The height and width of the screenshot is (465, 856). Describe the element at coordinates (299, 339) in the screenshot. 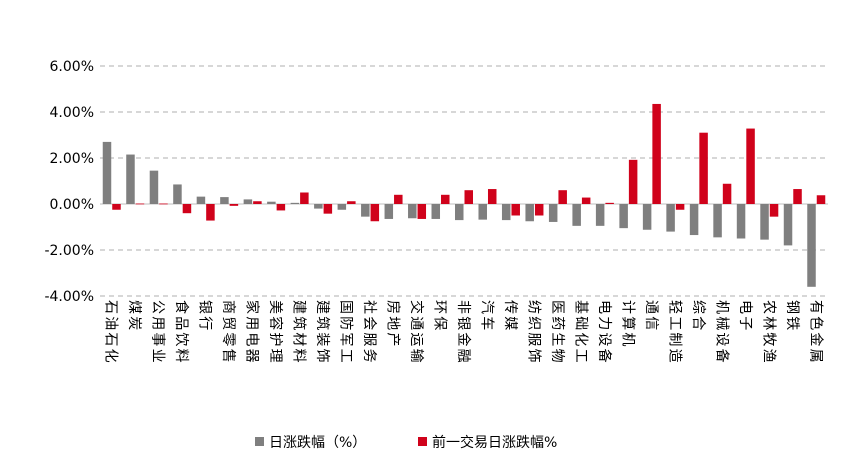

I see `x-tick-char: 材` at that location.